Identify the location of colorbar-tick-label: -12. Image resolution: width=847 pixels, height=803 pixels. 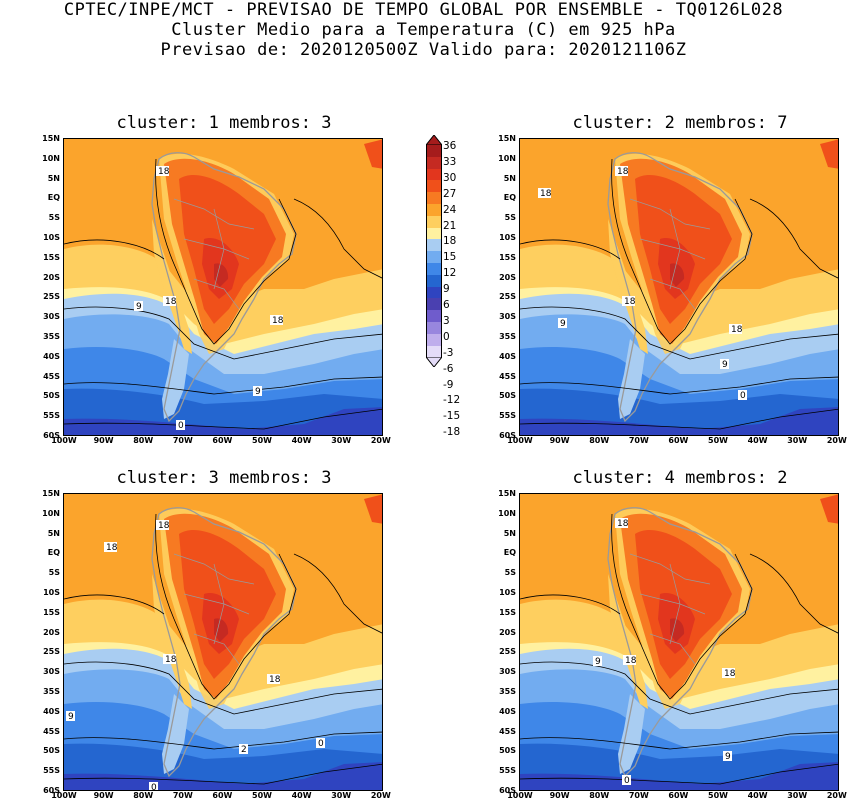
(452, 400).